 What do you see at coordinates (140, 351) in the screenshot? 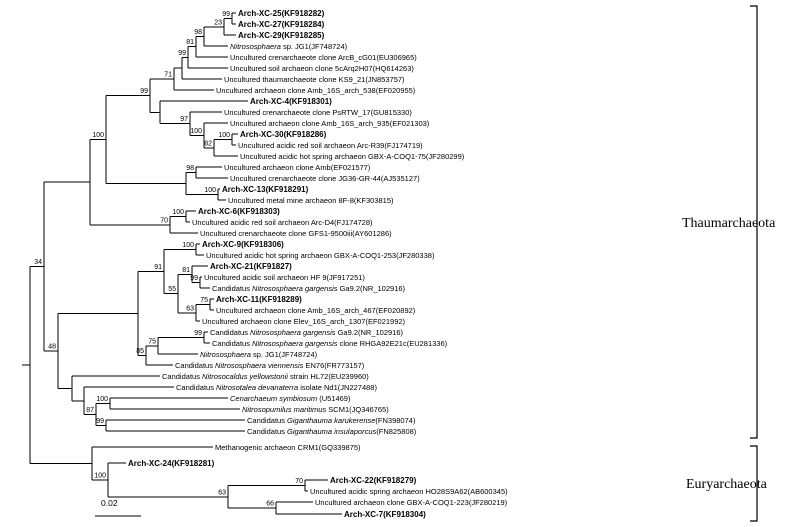
I see `bootstrap-label: 85` at bounding box center [140, 351].